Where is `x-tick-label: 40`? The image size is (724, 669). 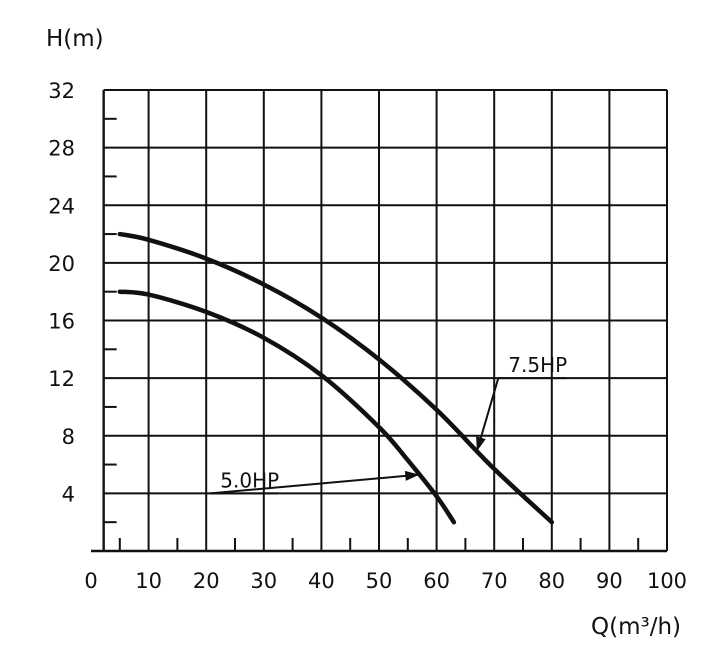
x-tick-label: 40 is located at coordinates (321, 581).